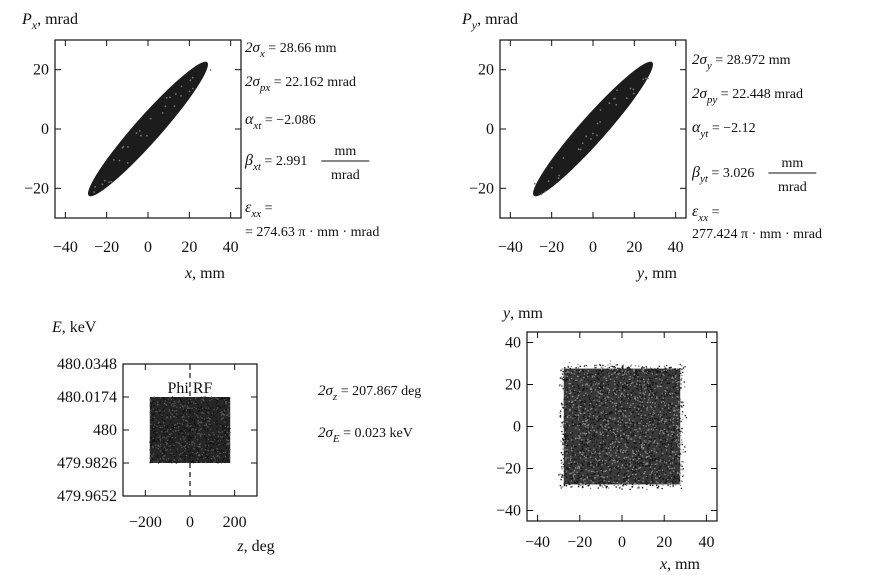 This screenshot has height=575, width=885. Describe the element at coordinates (634, 247) in the screenshot. I see `x-tick-label: 20` at that location.